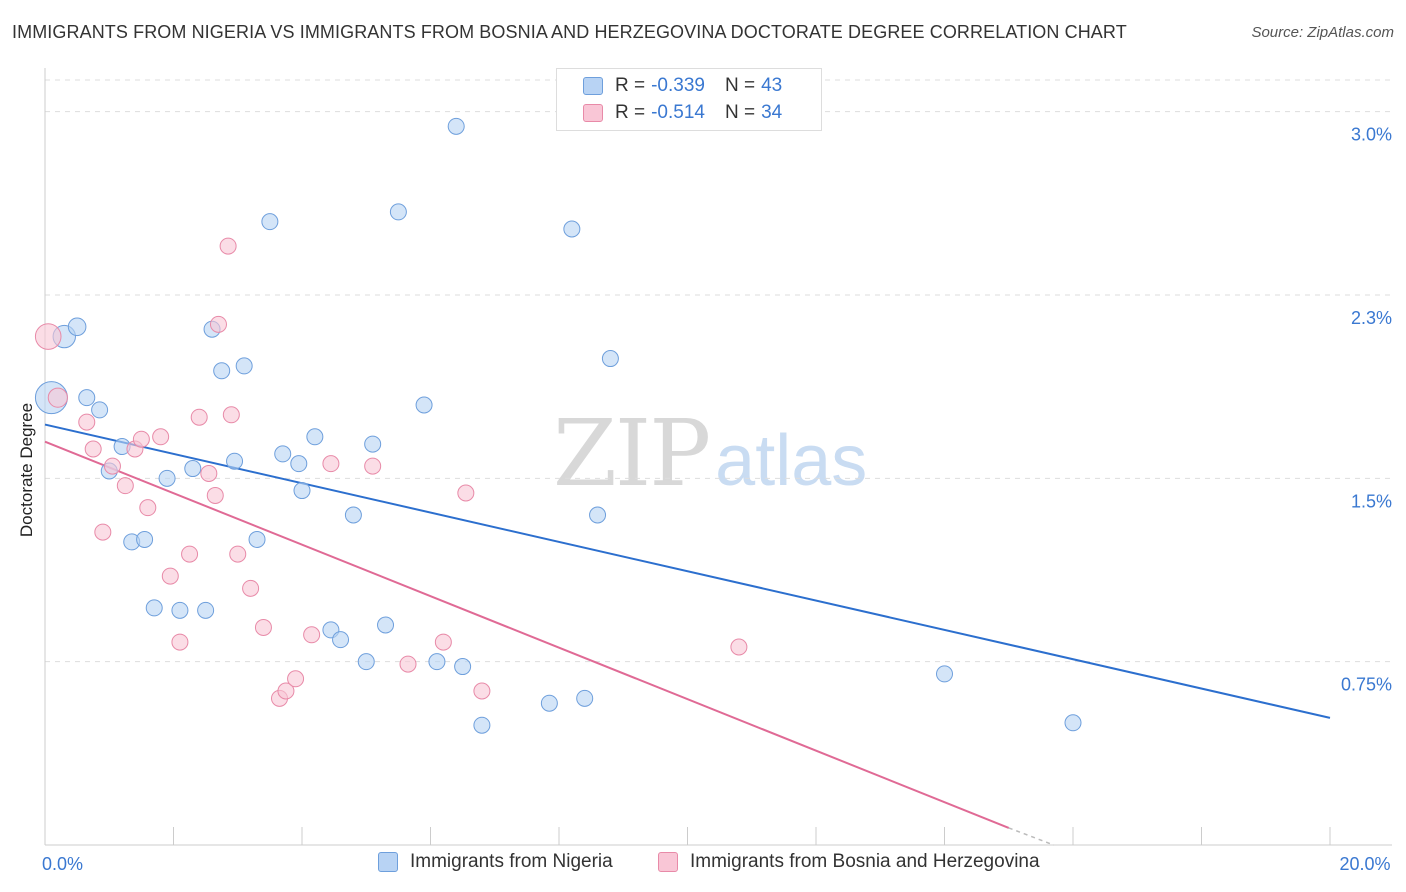  I want to click on series-name-nigeria: Immigrants from Nigeria, so click(511, 861).